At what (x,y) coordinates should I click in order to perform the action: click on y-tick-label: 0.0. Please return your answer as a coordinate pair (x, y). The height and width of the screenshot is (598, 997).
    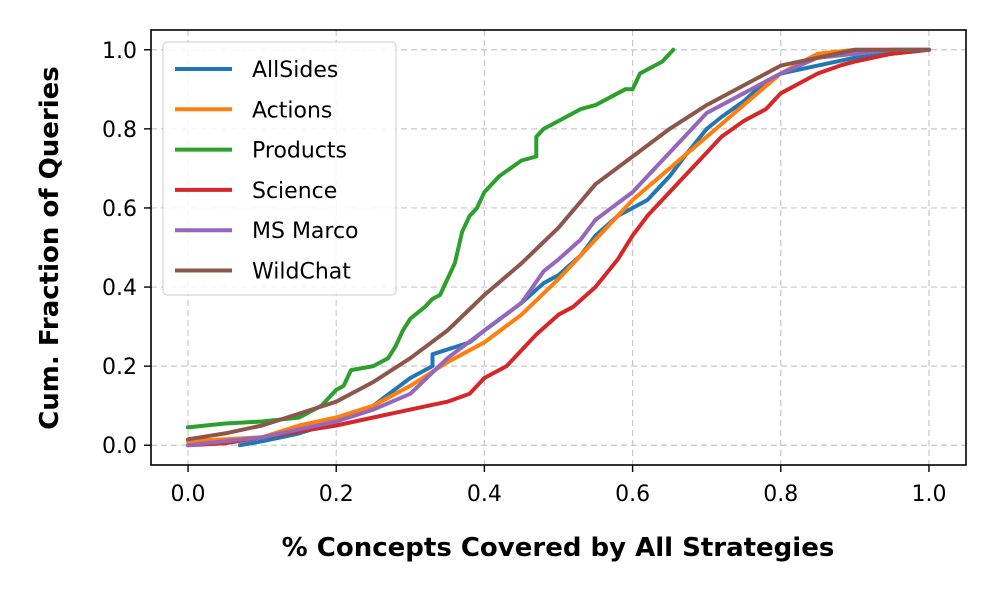
    Looking at the image, I should click on (119, 446).